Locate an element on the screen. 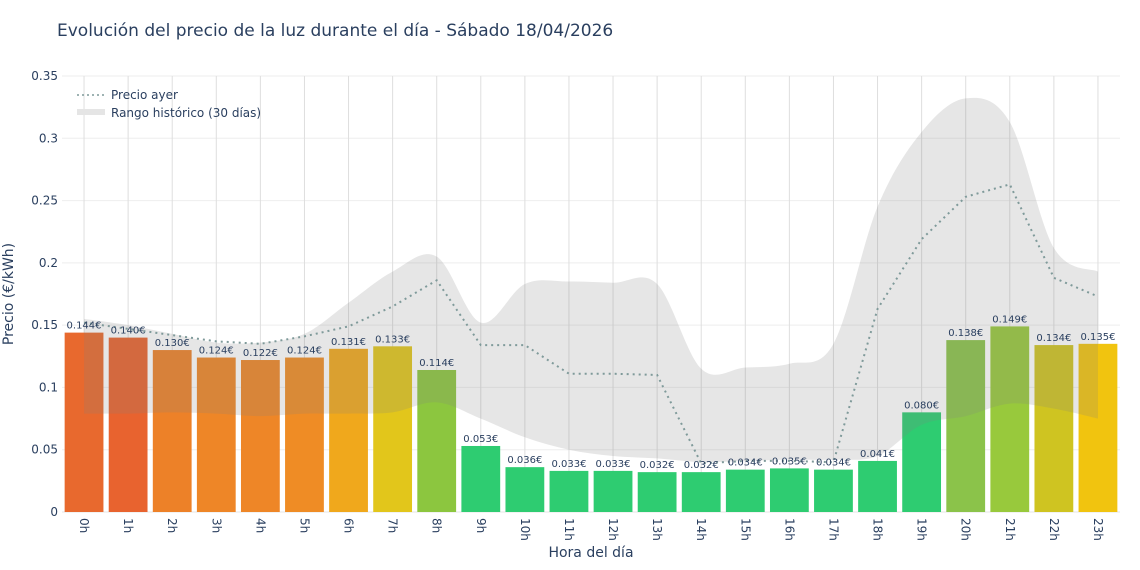 The width and height of the screenshot is (1140, 570). y-tick-label: 0.25 is located at coordinates (44, 201).